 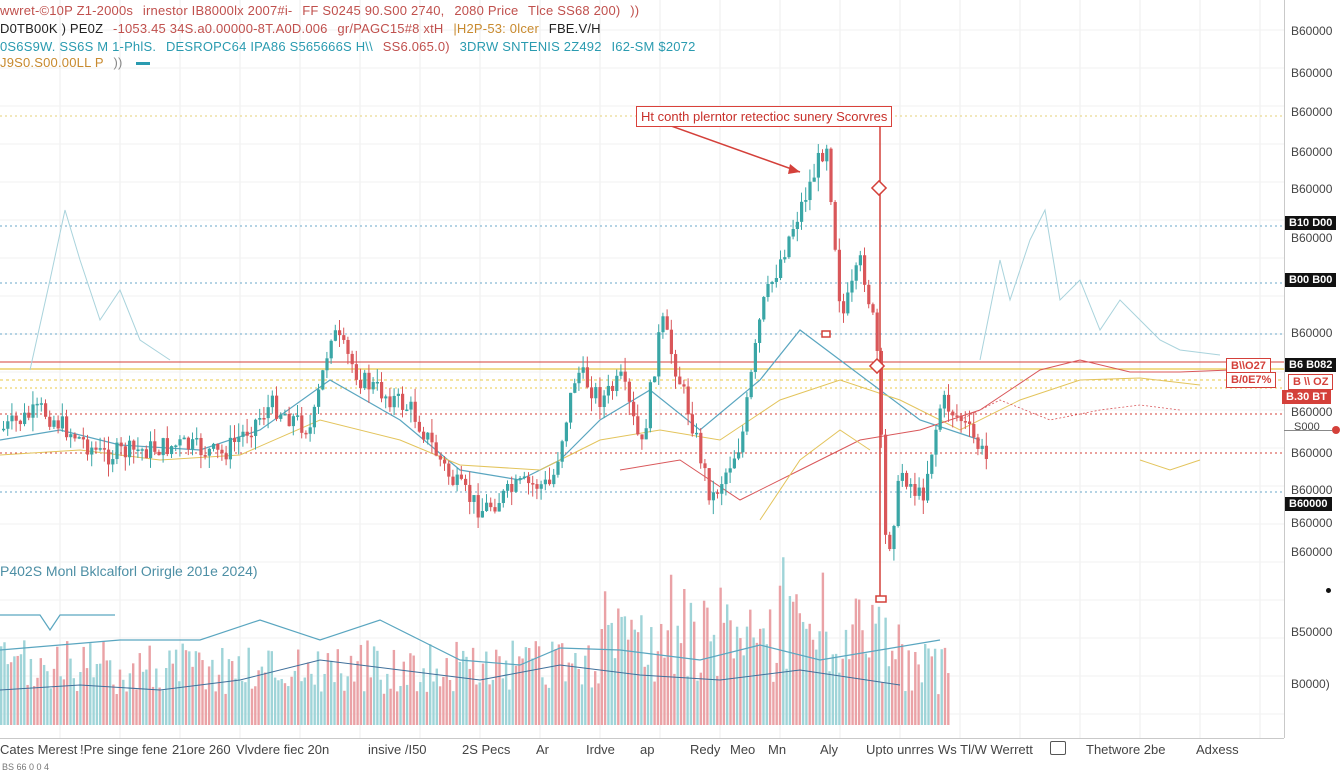 What do you see at coordinates (642, 753) in the screenshot?
I see `time-axis` at bounding box center [642, 753].